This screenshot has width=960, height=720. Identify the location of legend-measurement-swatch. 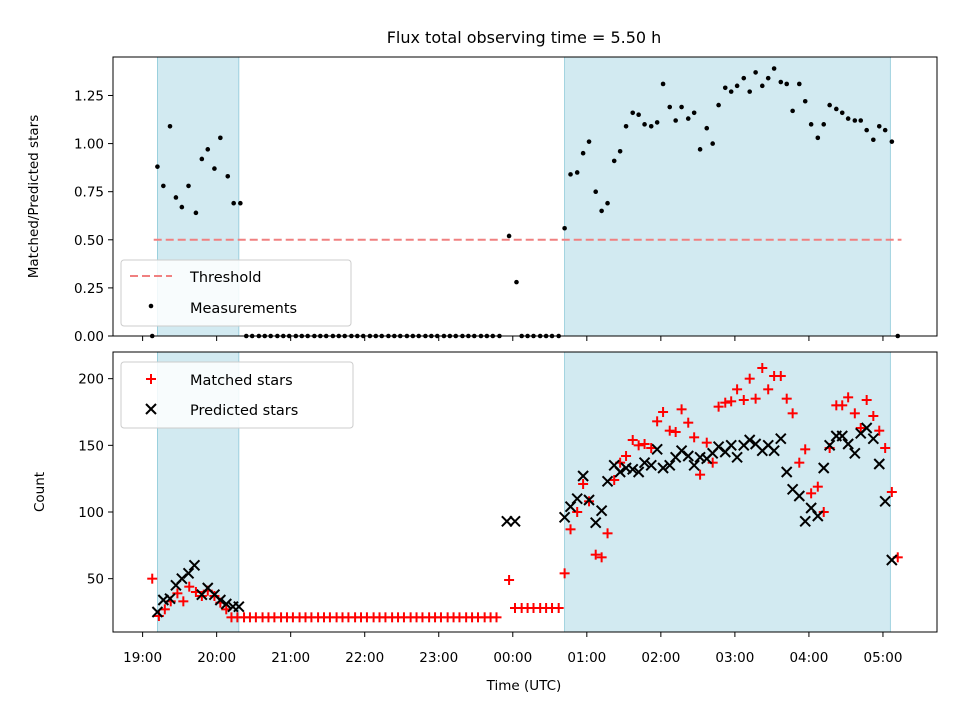
(151, 306).